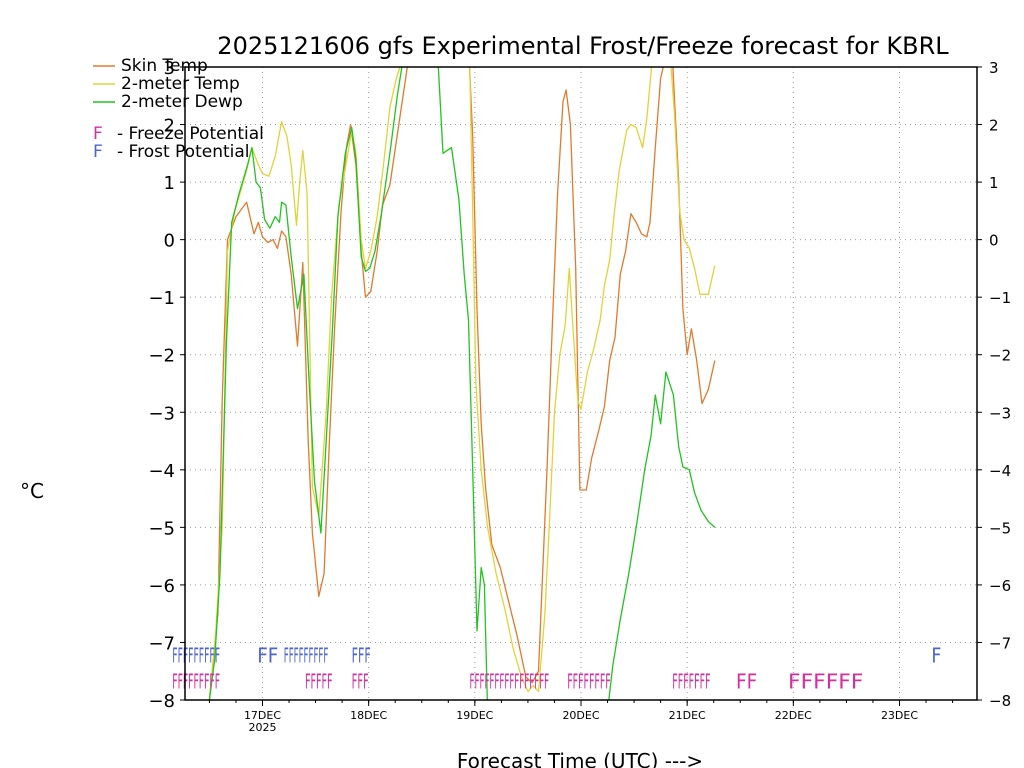 The image size is (1024, 768). I want to click on freeze-marker: FFFFFFFFFFFFFFFF, so click(510, 681).